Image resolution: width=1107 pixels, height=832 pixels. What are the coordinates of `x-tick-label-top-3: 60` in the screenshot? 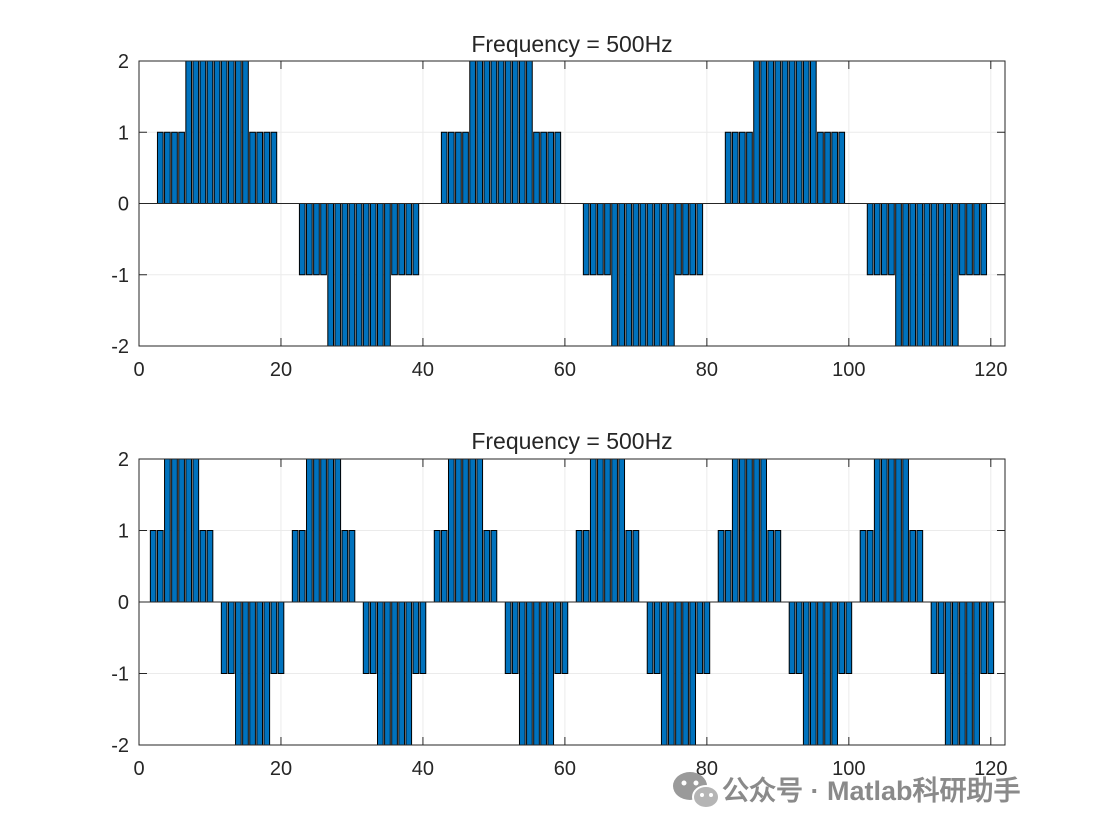 It's located at (565, 370).